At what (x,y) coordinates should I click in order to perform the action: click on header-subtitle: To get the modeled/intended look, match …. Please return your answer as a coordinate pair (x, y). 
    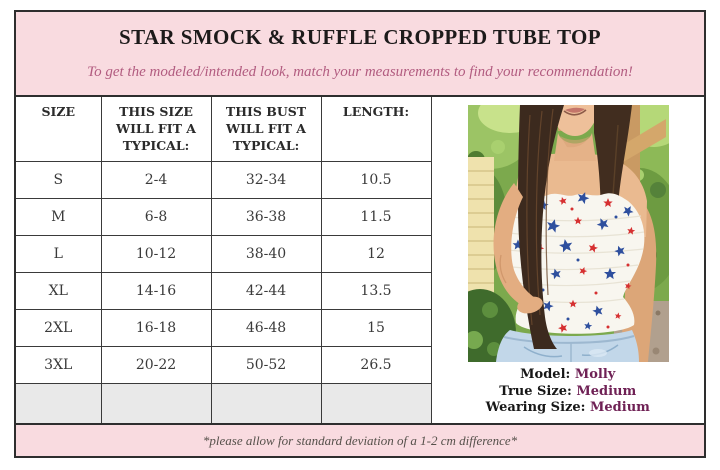
    Looking at the image, I should click on (360, 72).